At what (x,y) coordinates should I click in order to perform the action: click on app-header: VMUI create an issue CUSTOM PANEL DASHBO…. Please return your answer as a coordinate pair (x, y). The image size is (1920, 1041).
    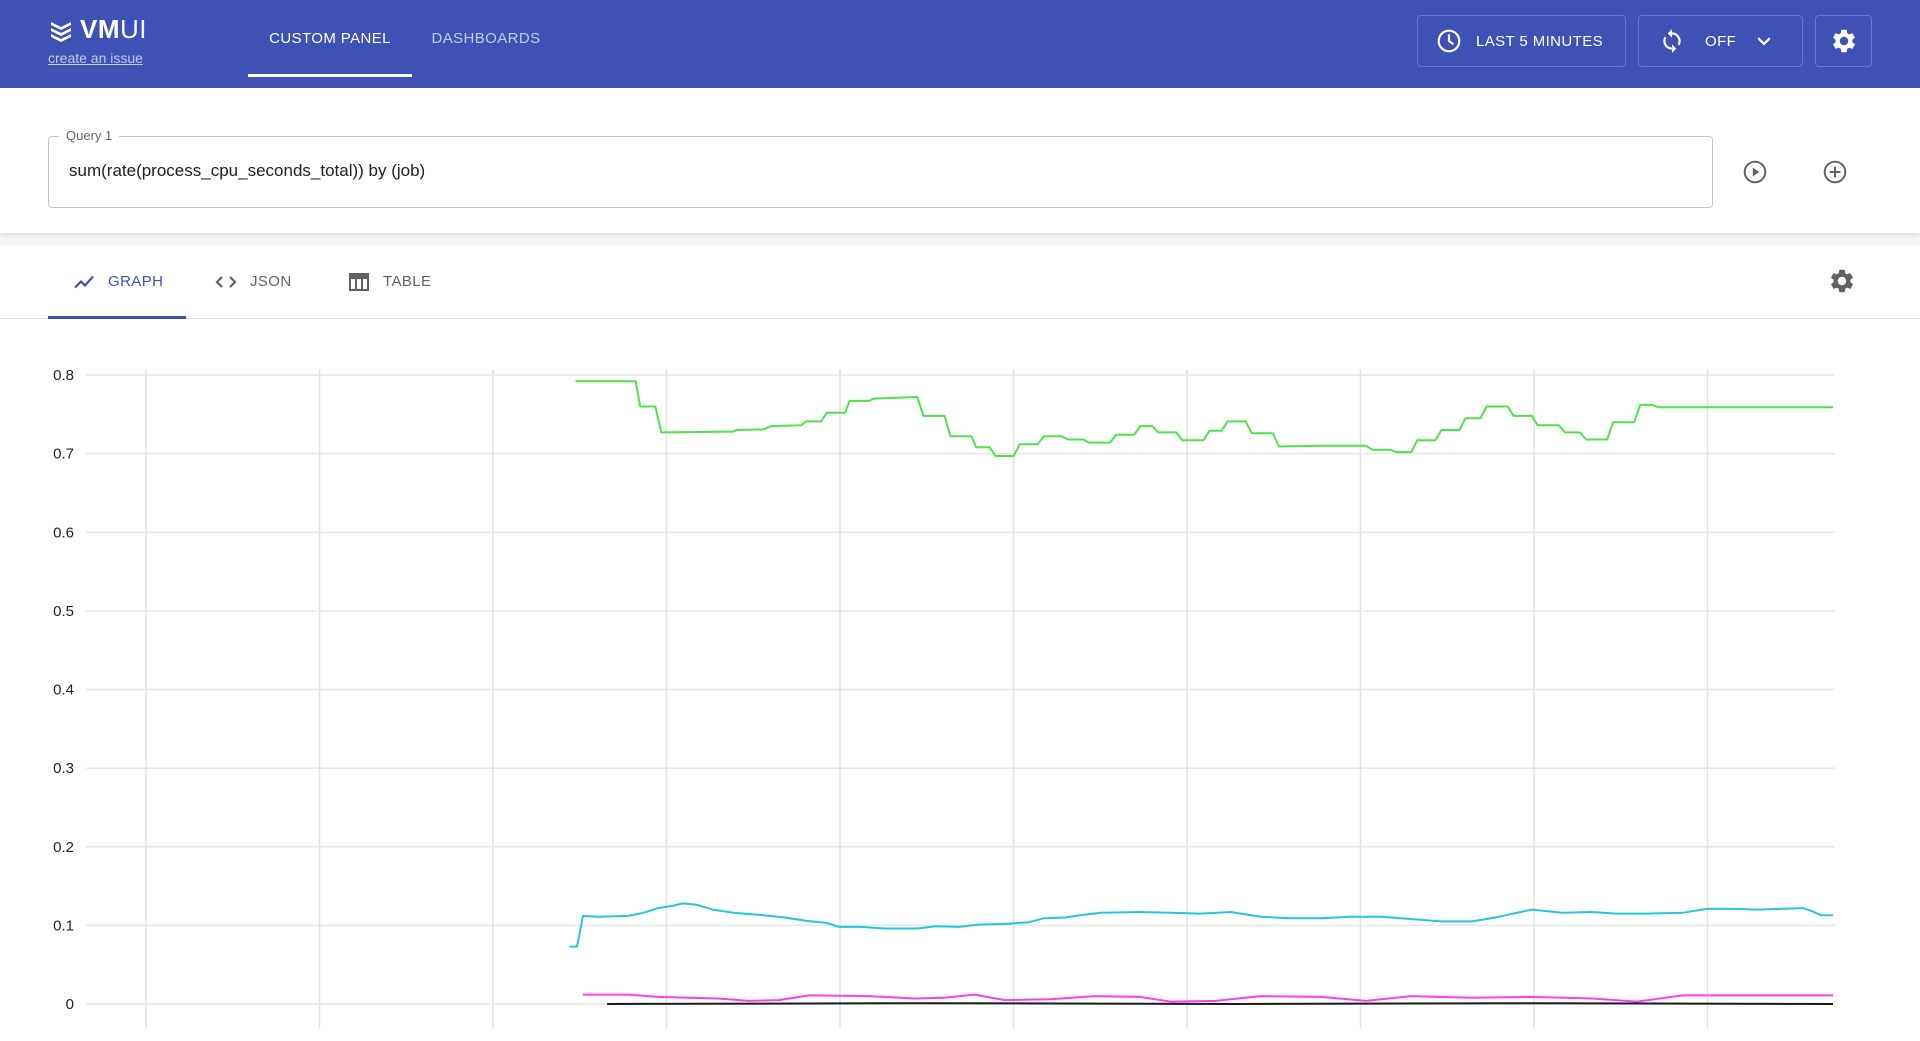
    Looking at the image, I should click on (960, 44).